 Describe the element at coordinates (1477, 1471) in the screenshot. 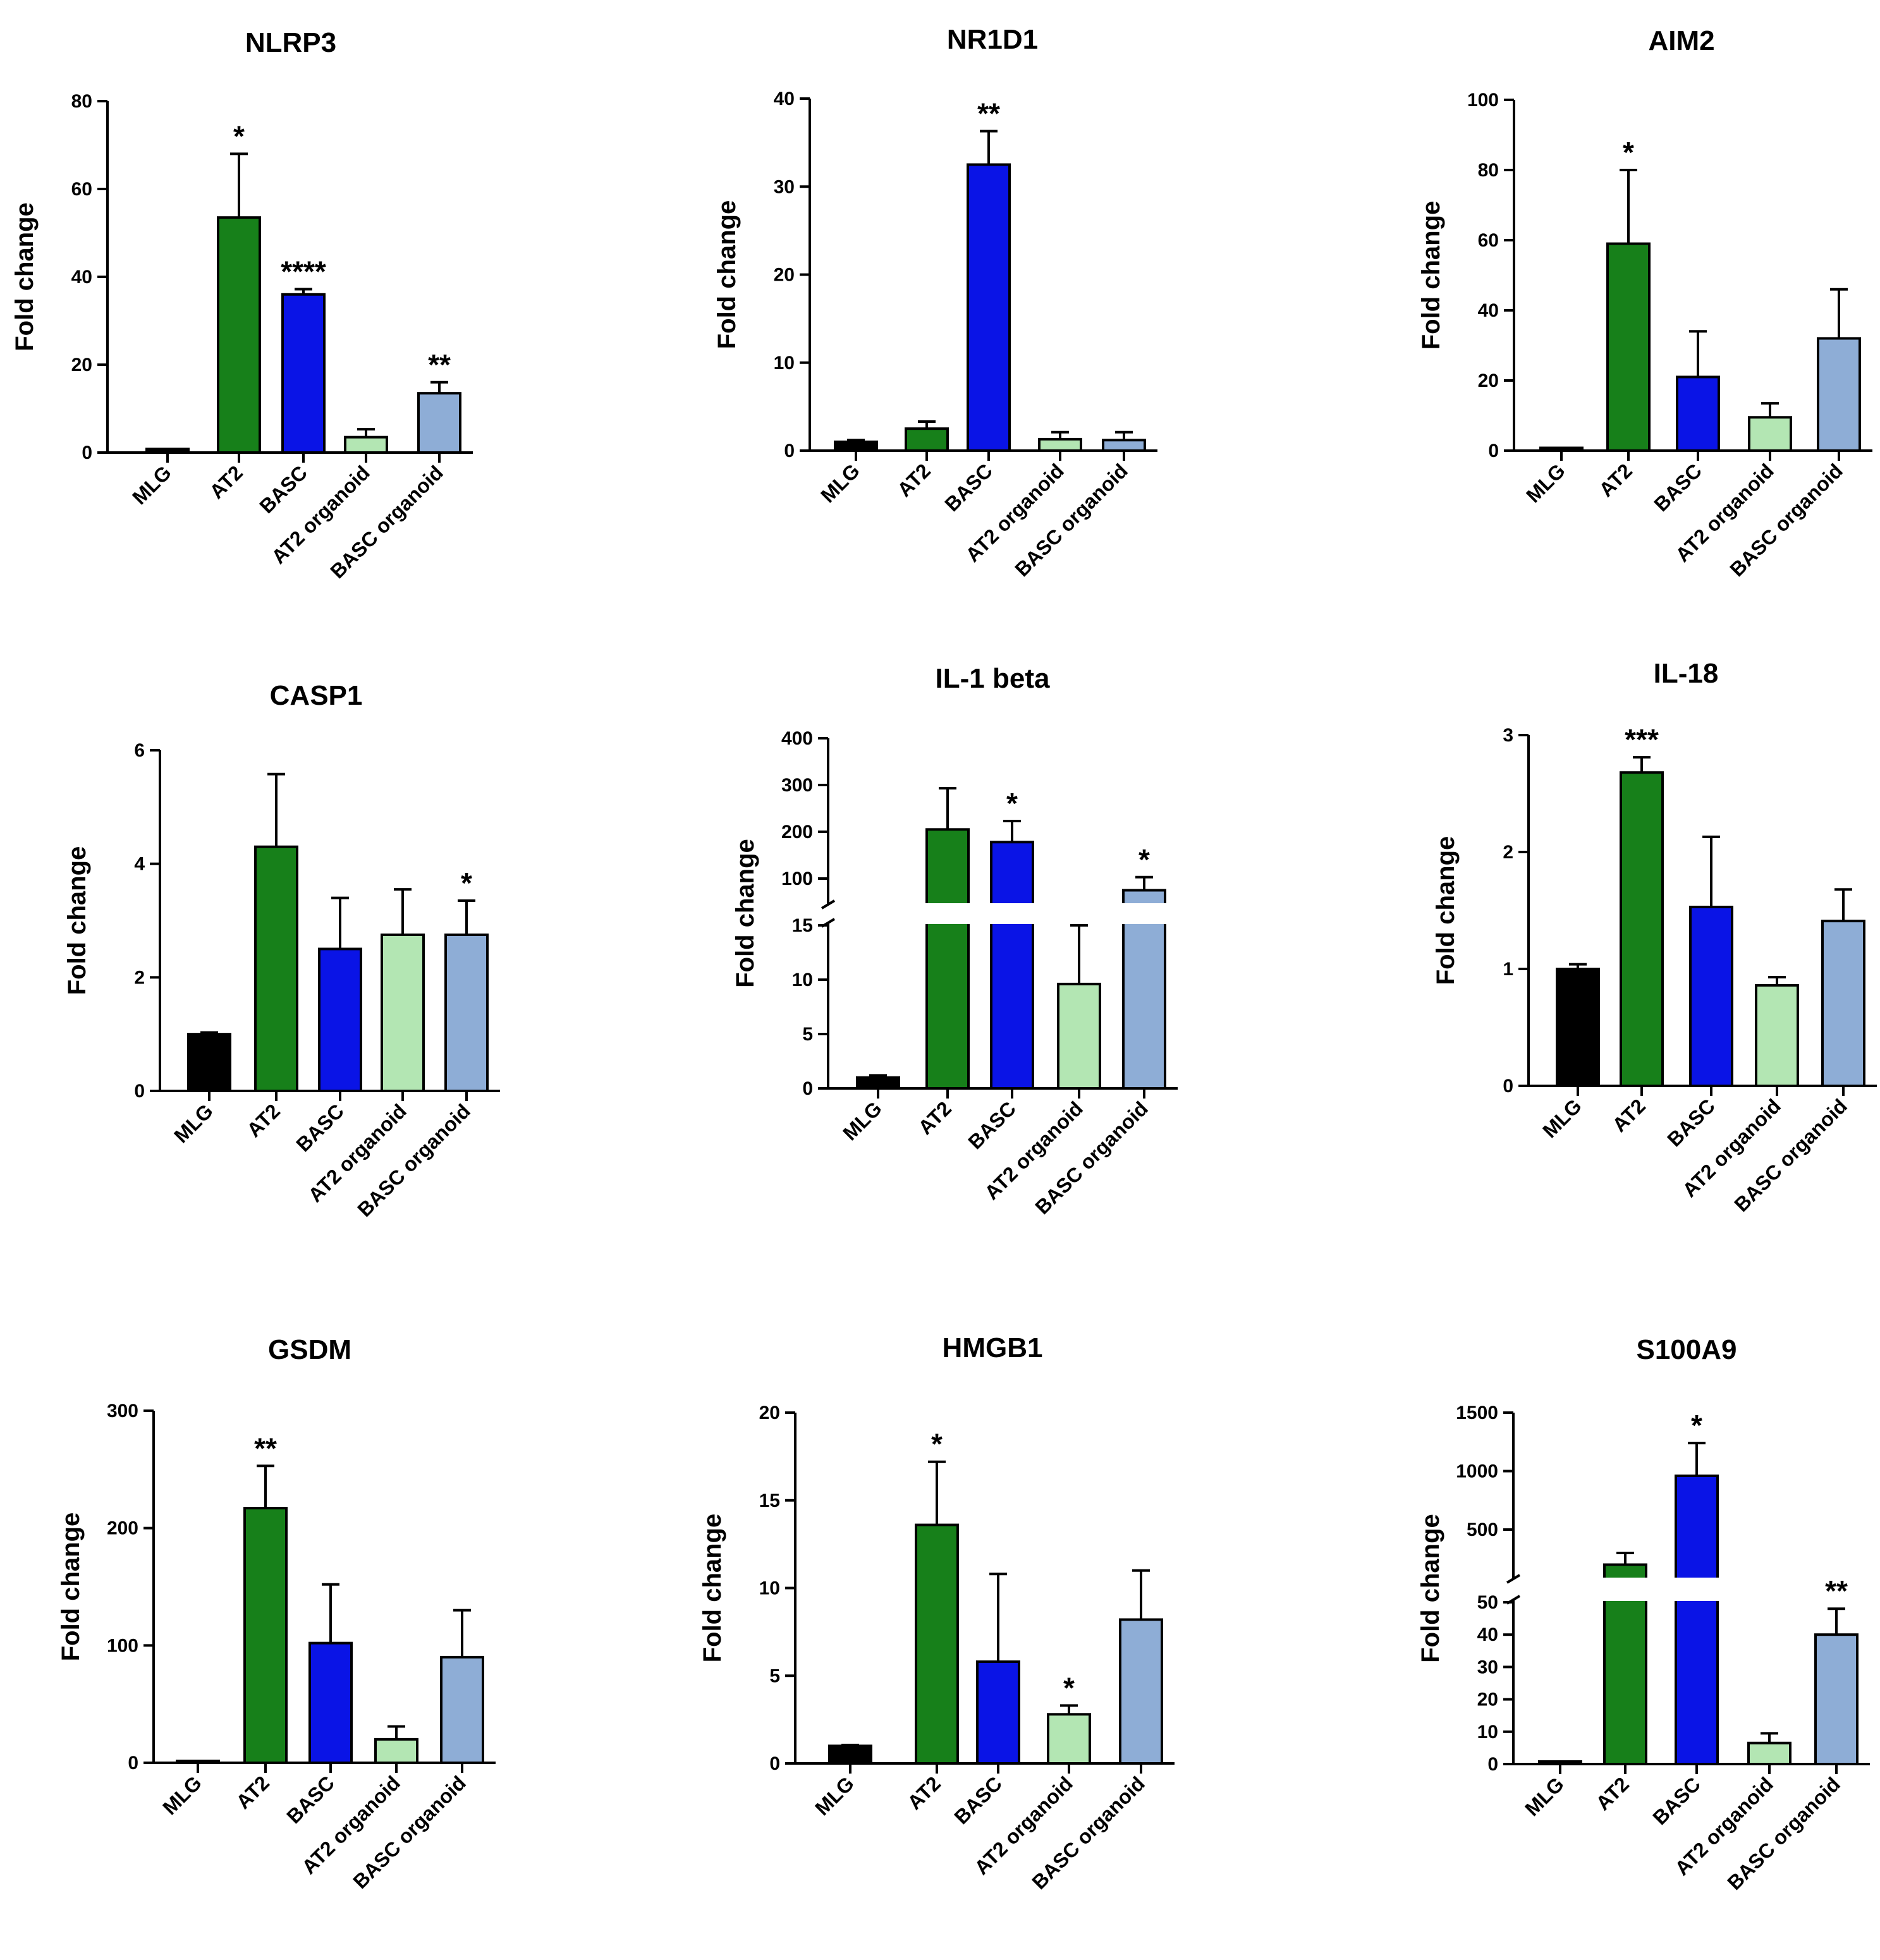

I see `y-tick-label: 1000` at that location.